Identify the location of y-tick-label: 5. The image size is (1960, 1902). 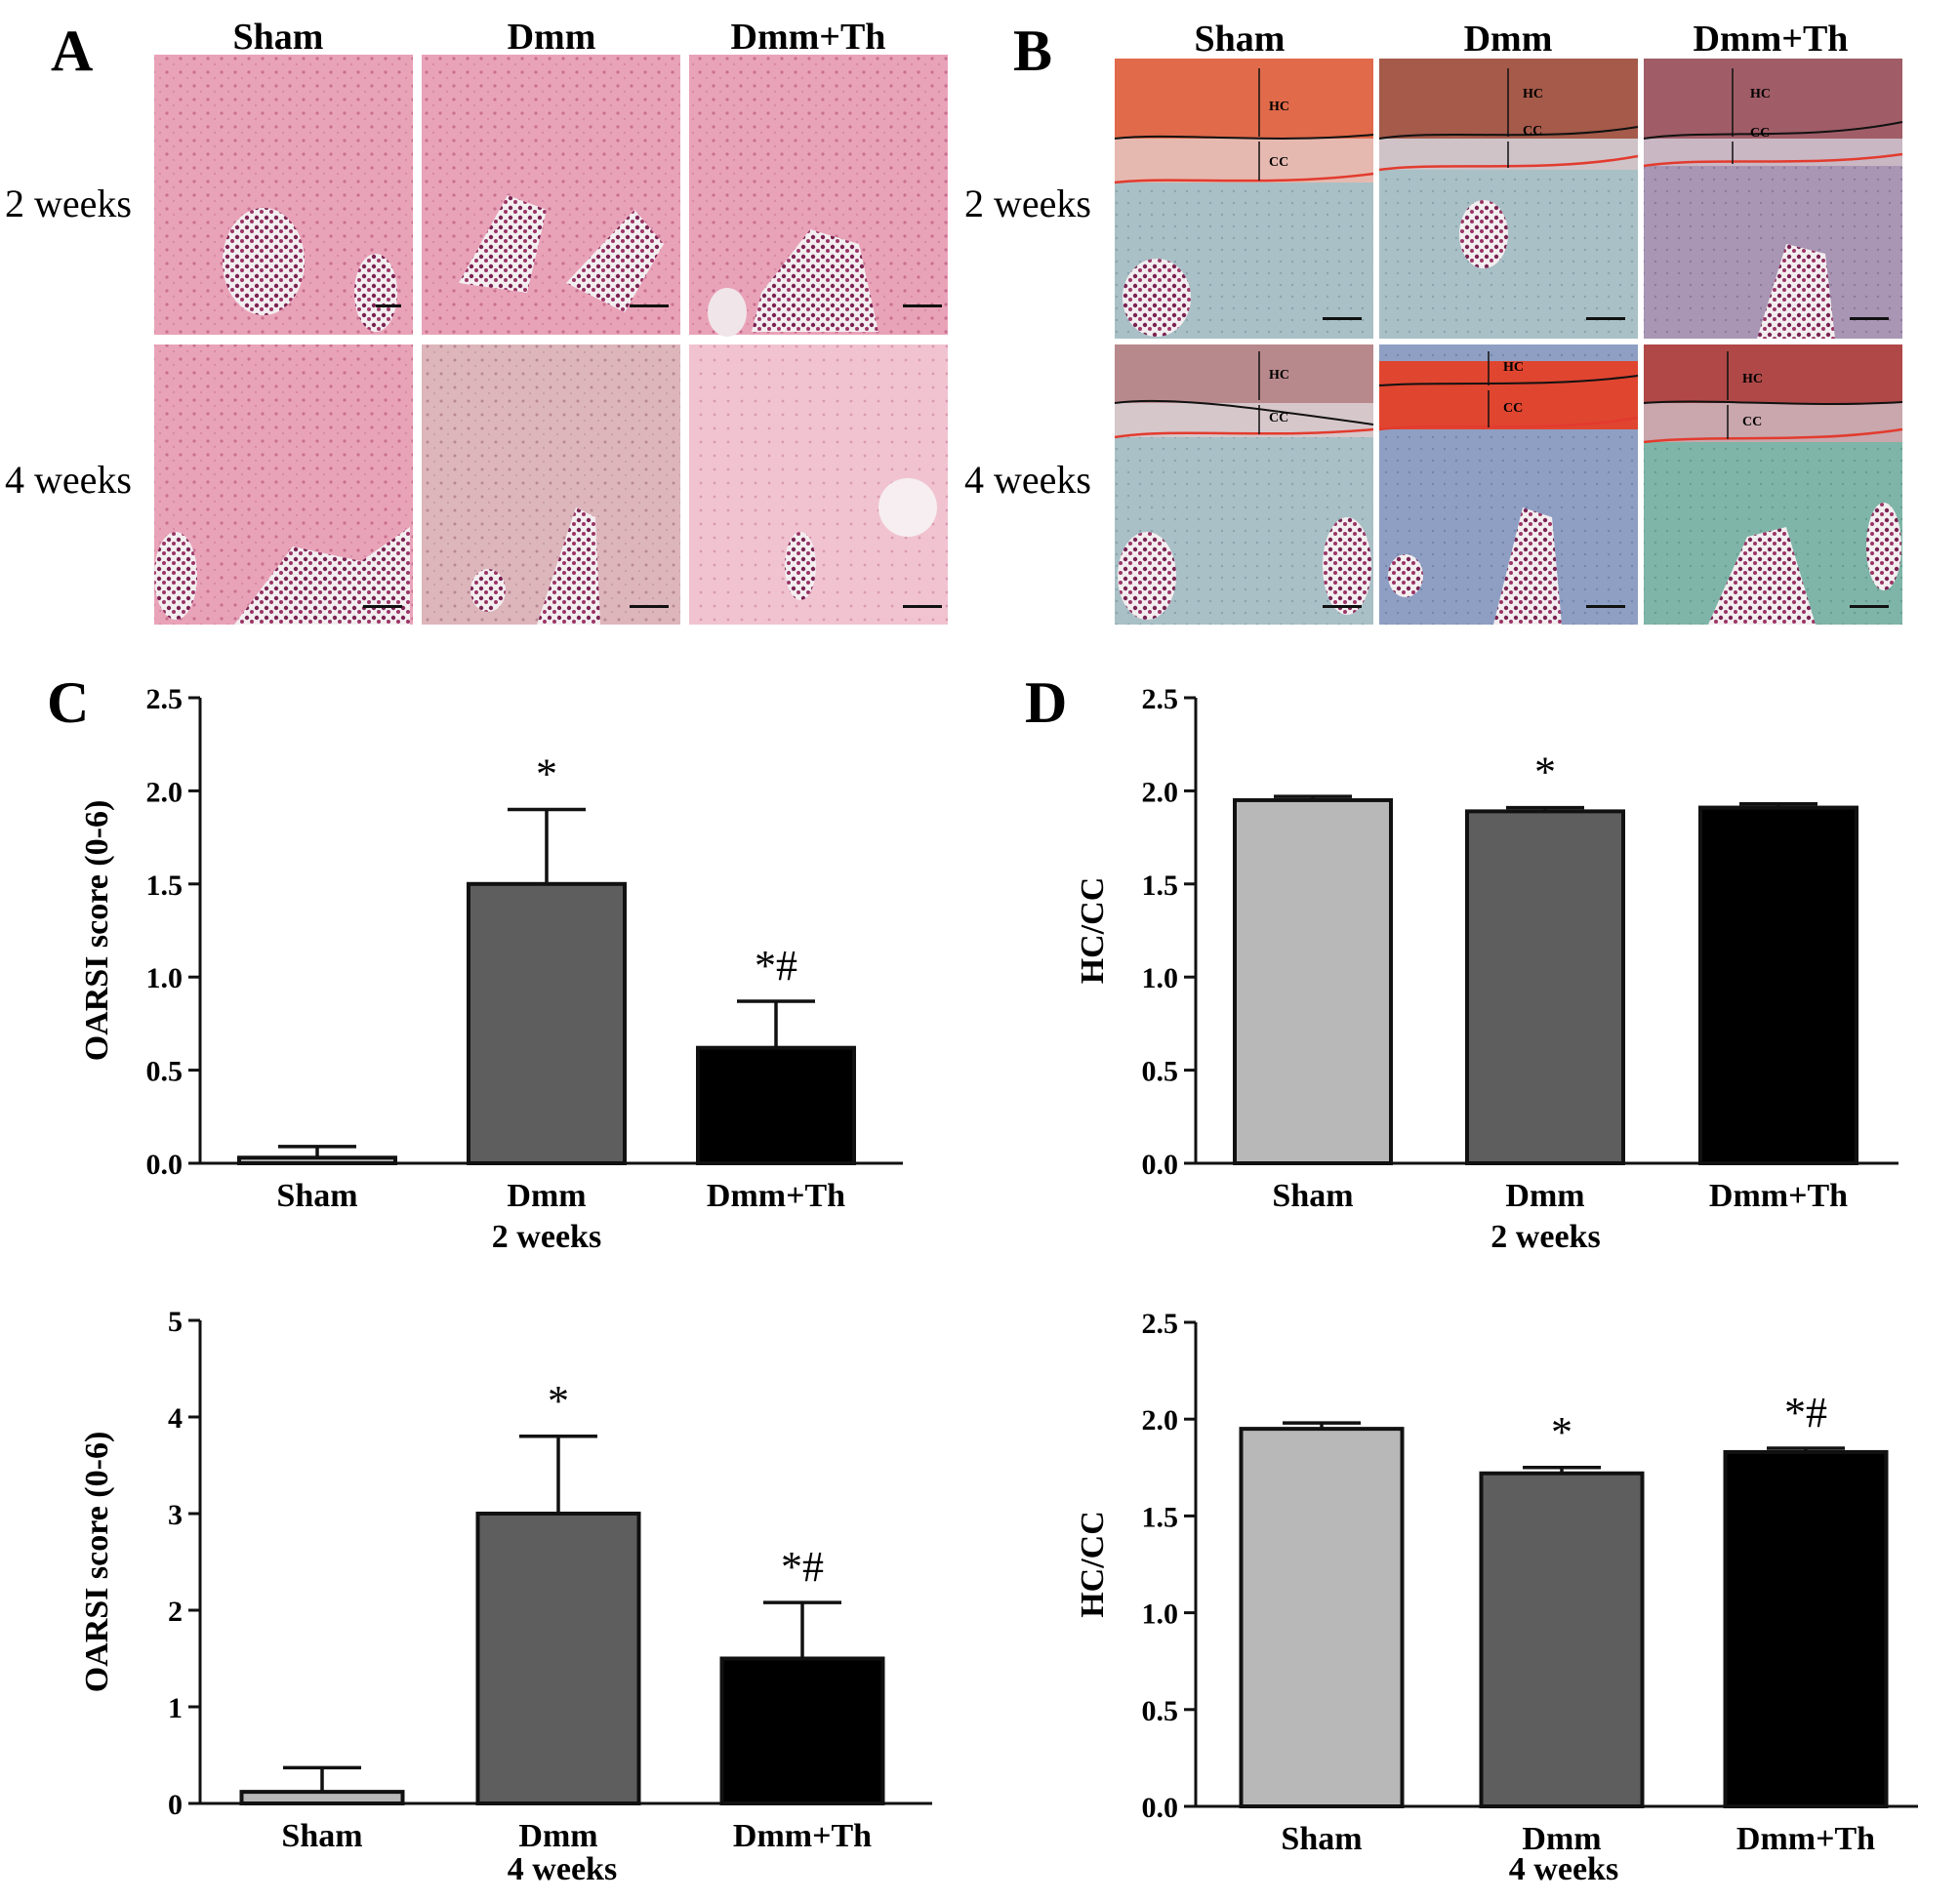
(175, 1322).